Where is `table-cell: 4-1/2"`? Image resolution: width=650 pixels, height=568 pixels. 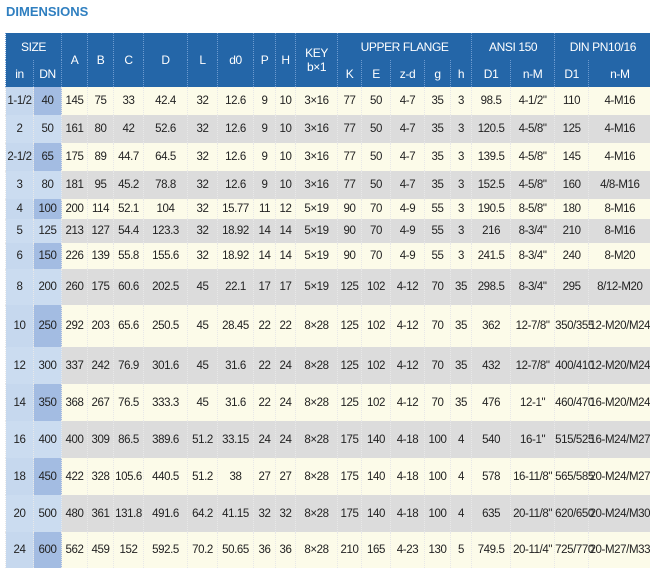 table-cell: 4-1/2" is located at coordinates (532, 101).